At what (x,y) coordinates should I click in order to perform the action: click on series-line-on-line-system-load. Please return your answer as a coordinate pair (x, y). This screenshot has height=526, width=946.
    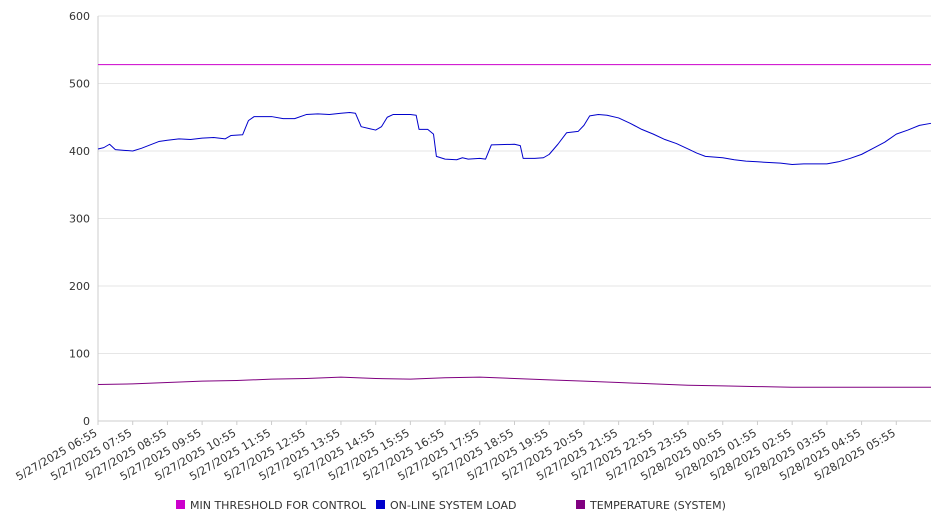
    Looking at the image, I should click on (514, 138).